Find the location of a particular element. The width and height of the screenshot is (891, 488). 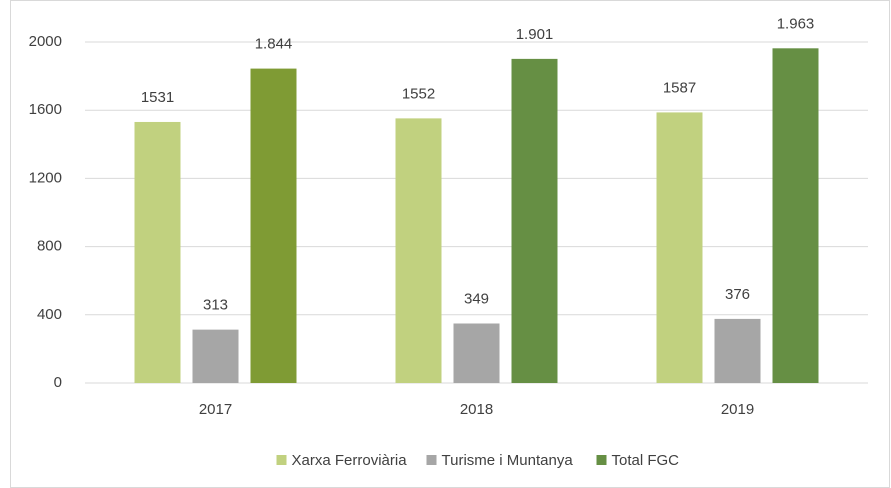

data-label: 349 is located at coordinates (476, 298).